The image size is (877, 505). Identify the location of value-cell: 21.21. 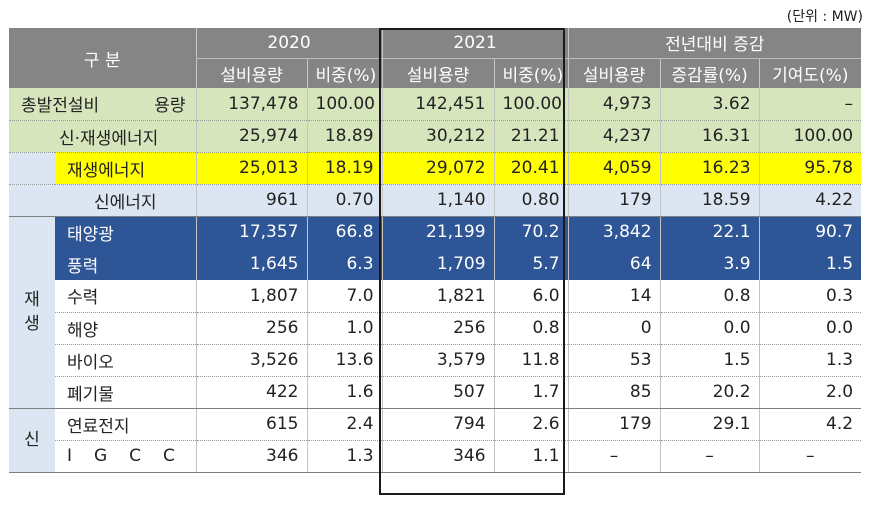
(531, 136).